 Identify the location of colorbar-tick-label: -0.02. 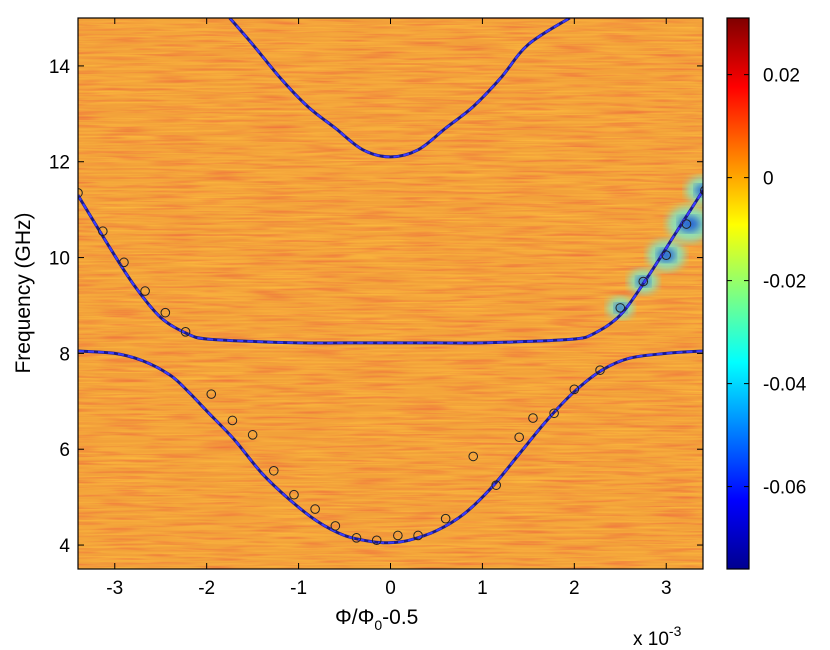
(784, 282).